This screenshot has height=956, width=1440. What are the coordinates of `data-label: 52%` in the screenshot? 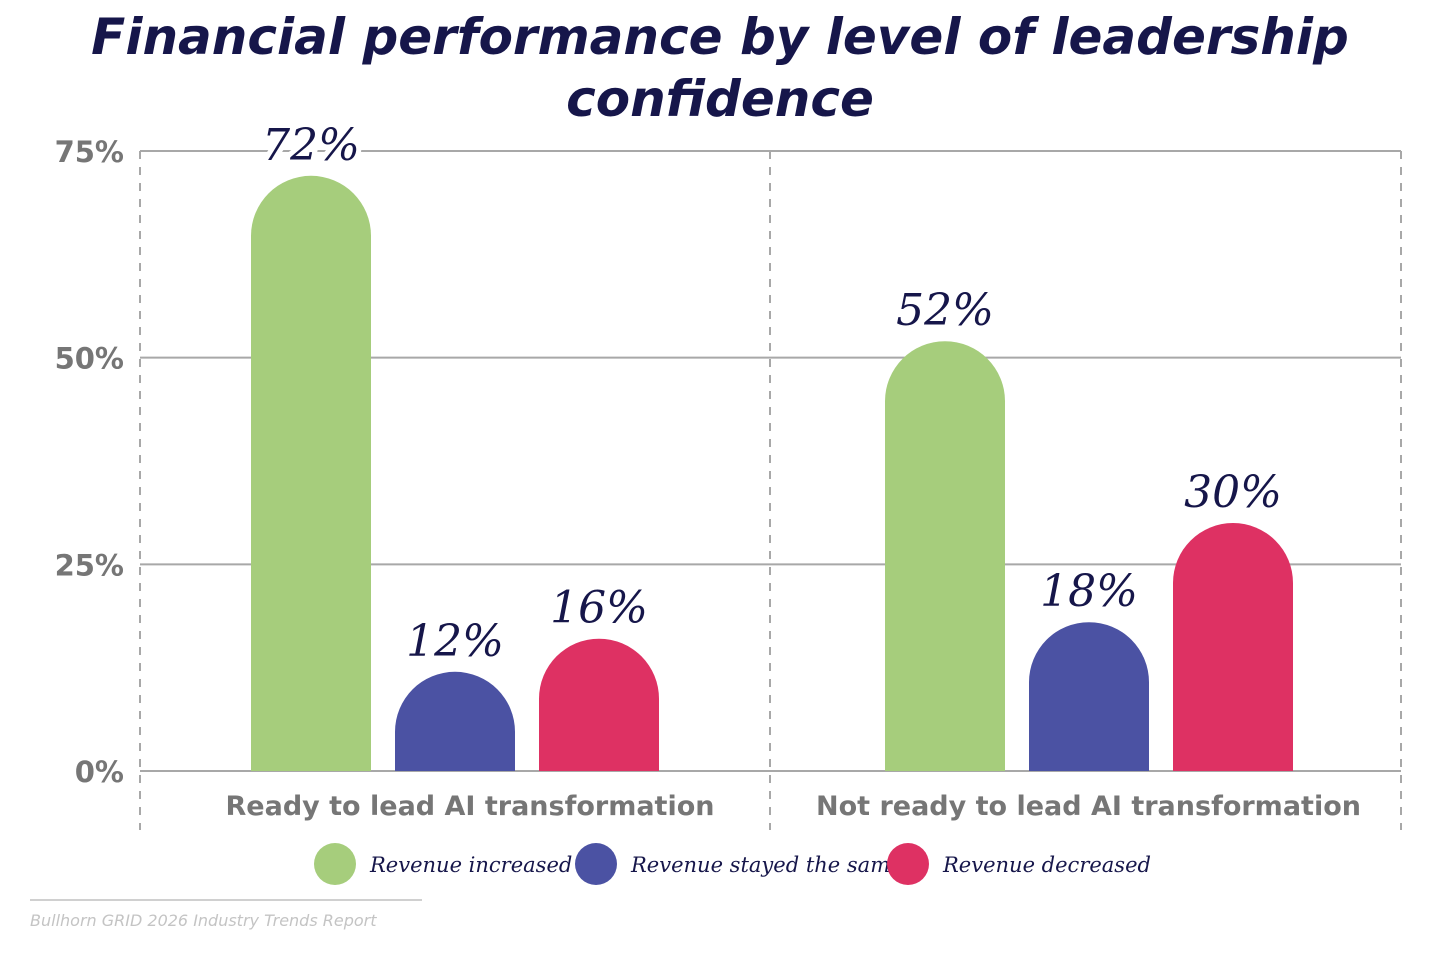 It's located at (945, 310).